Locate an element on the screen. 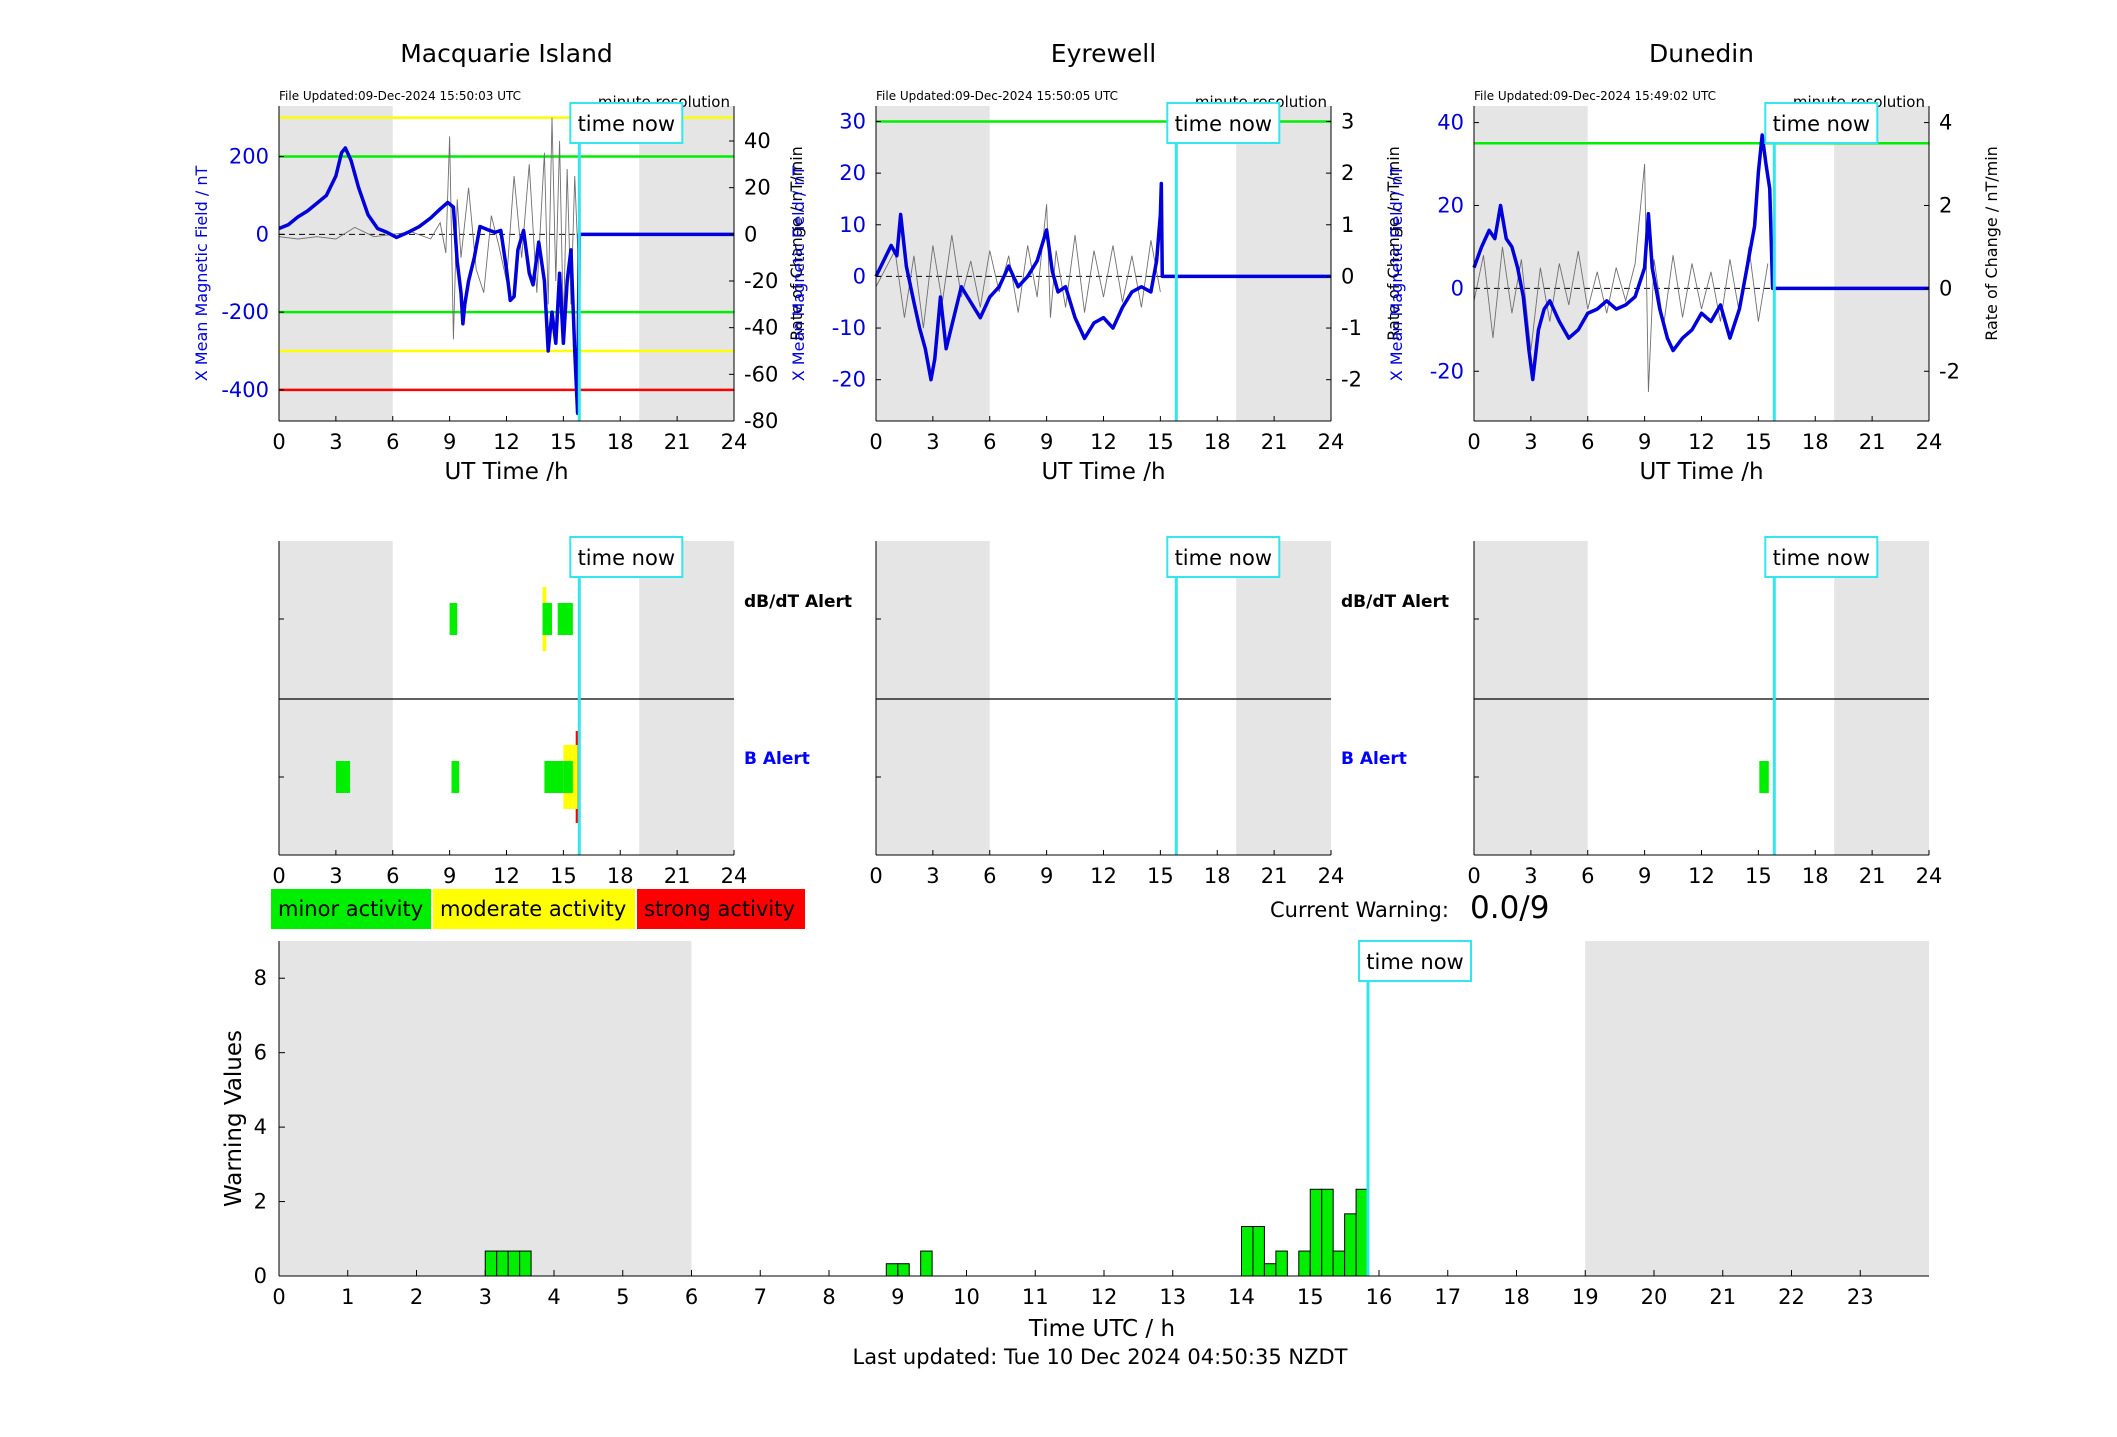 This screenshot has height=1437, width=2117. x-tick-label: 16 is located at coordinates (1379, 1297).